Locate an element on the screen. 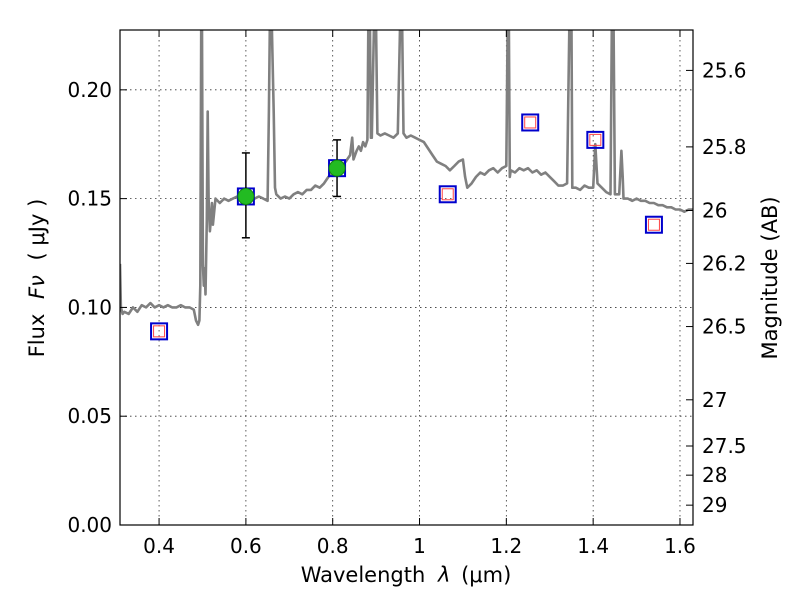 The image size is (800, 600). y-tick-label: 0.15 is located at coordinates (89, 199).